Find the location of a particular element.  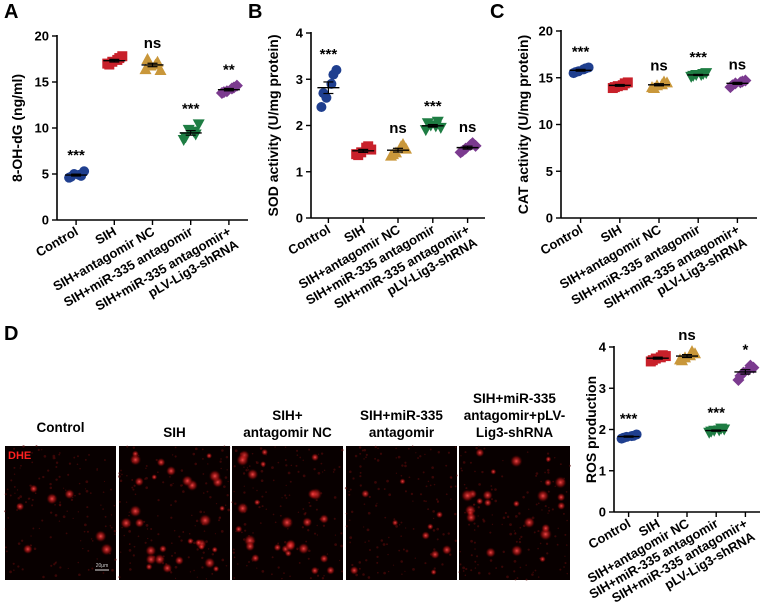

y-tick-label: 10 is located at coordinates (42, 128).